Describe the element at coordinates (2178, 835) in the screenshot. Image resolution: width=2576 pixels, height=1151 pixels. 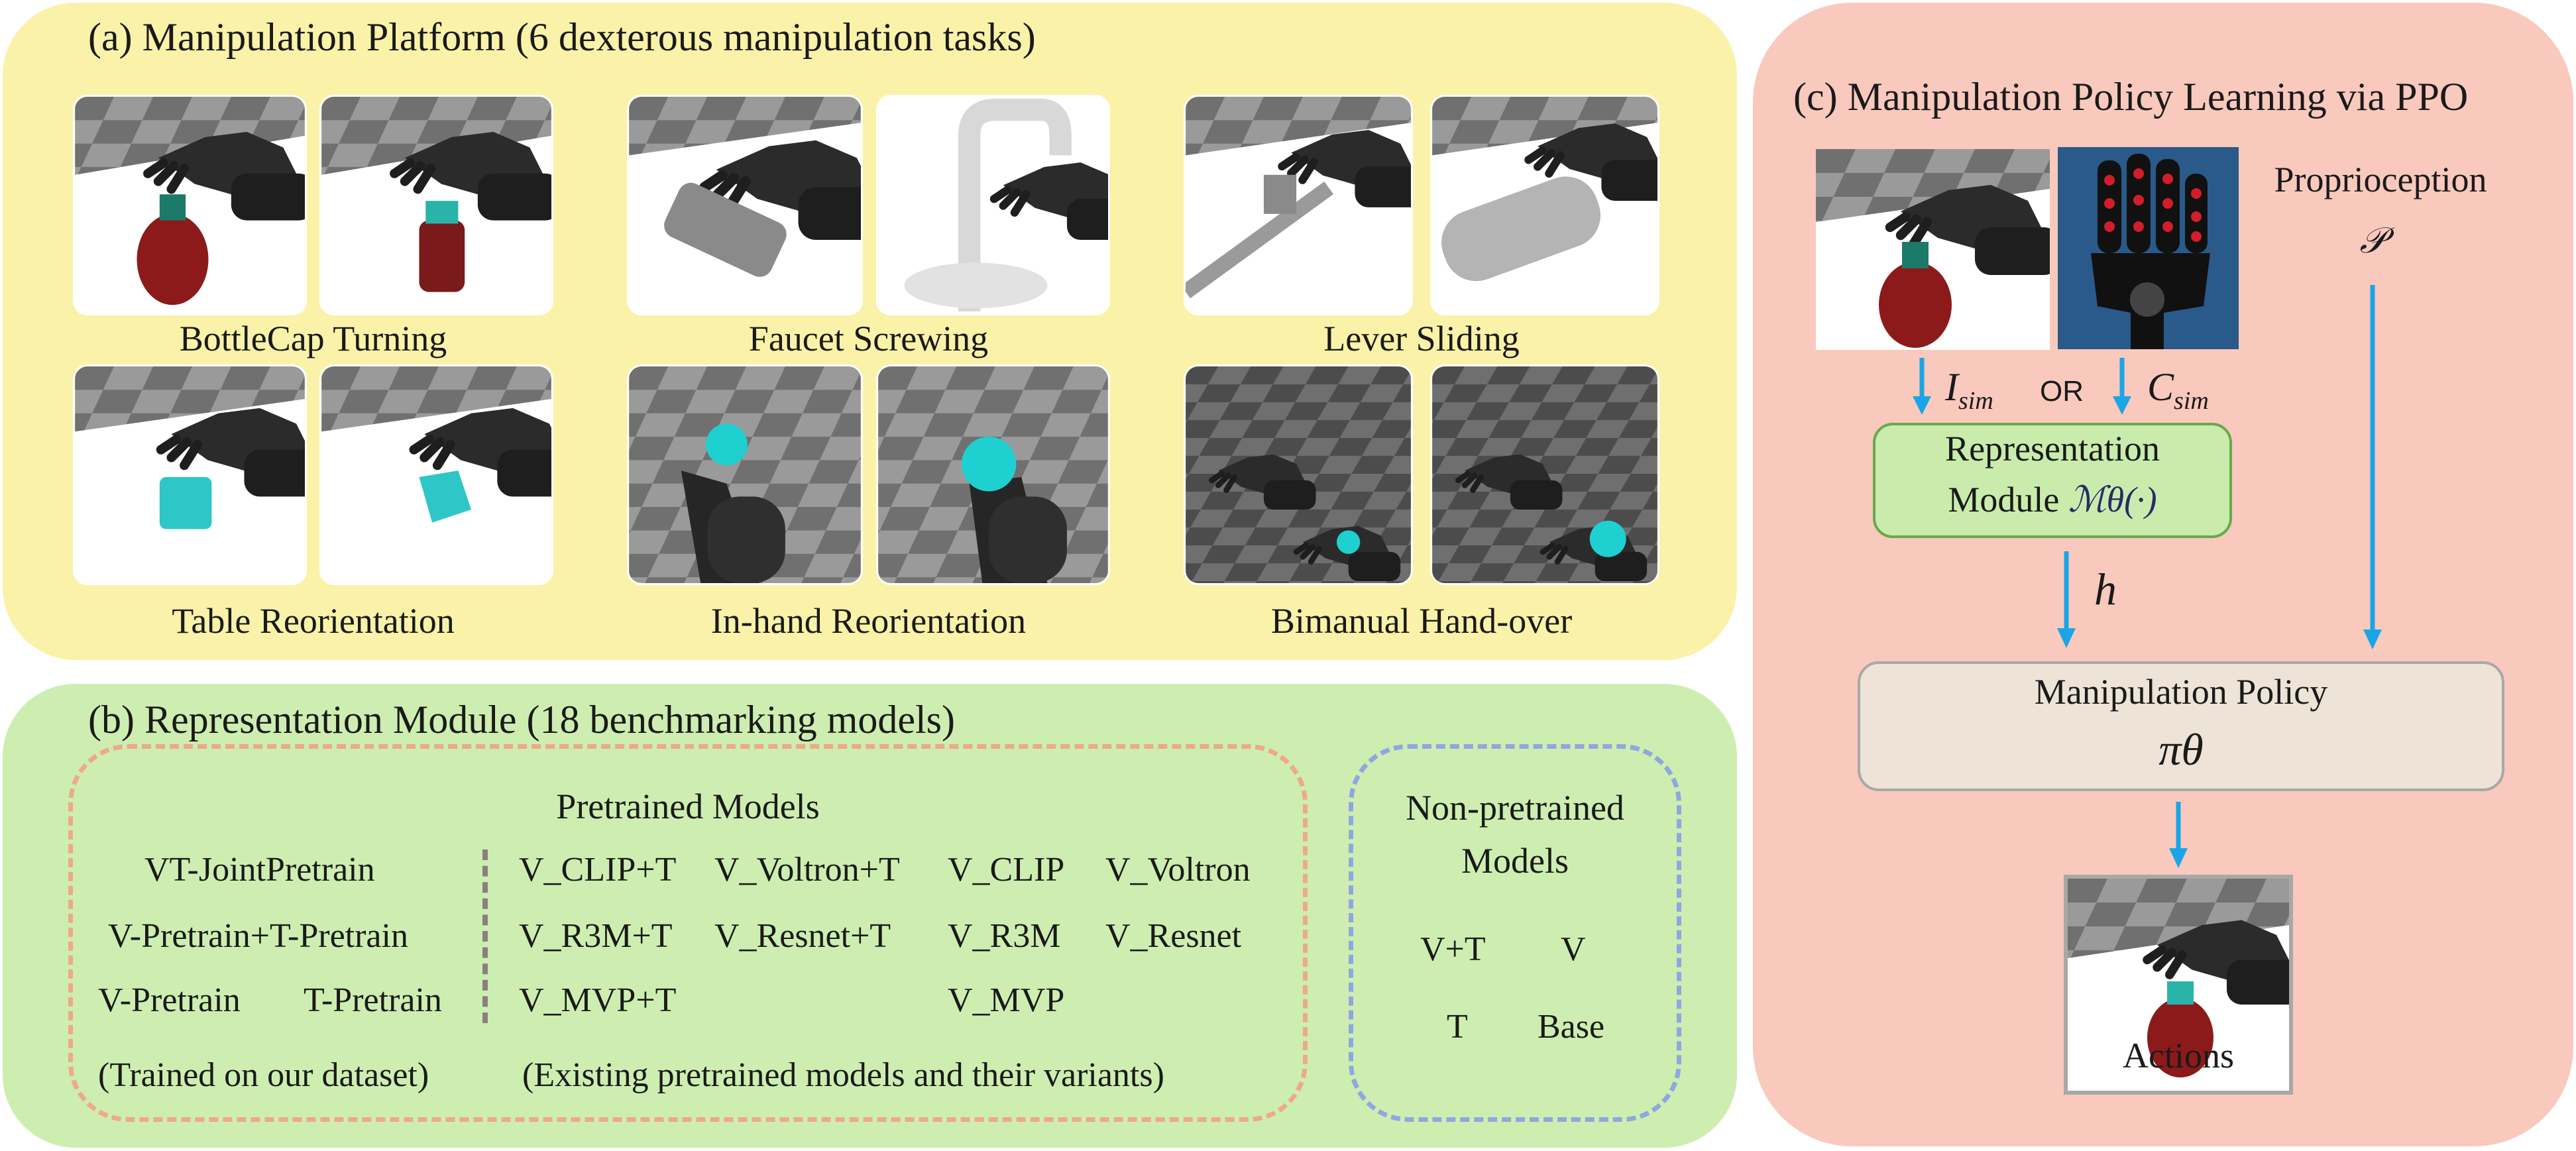
I see `policy-to-actions-arrow` at that location.